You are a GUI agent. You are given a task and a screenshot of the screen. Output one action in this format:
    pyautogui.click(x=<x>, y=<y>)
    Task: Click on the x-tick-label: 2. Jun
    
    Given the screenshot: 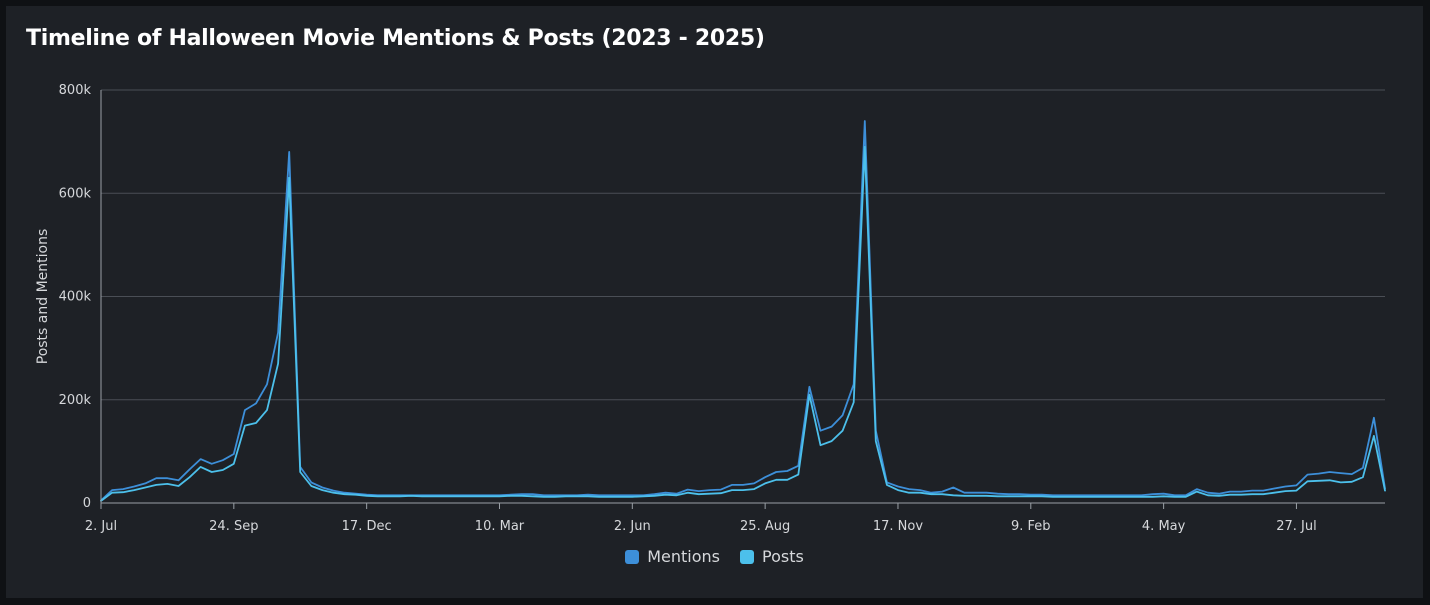 What is the action you would take?
    pyautogui.click(x=632, y=526)
    